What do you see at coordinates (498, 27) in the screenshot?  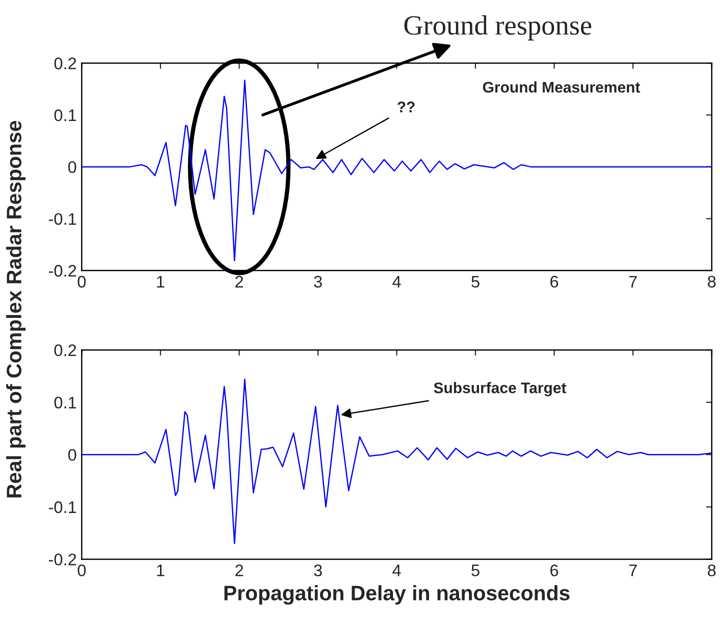 I see `text: Ground response` at bounding box center [498, 27].